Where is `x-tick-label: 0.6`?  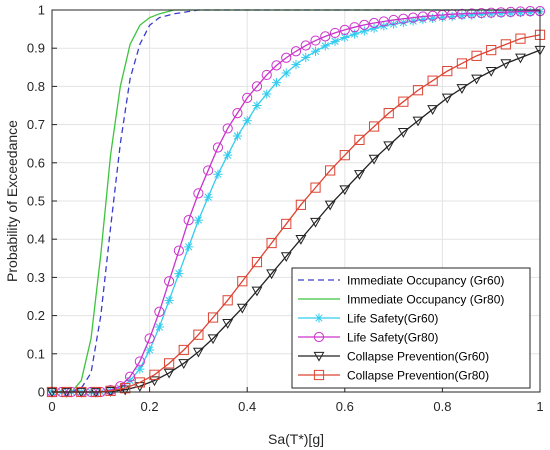
x-tick-label: 0.6 is located at coordinates (345, 406).